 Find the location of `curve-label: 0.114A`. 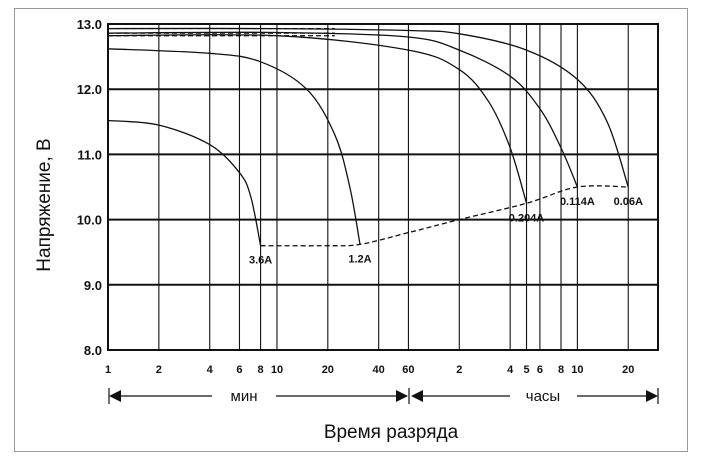

curve-label: 0.114A is located at coordinates (577, 202).